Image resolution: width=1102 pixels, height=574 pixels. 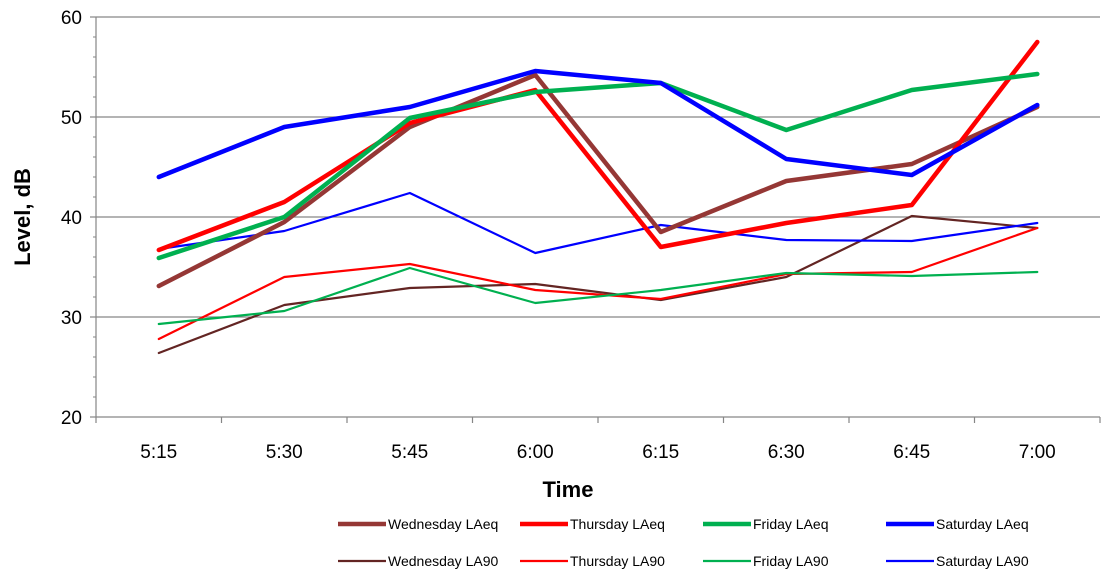 What do you see at coordinates (568, 489) in the screenshot?
I see `x-axis-title: Time` at bounding box center [568, 489].